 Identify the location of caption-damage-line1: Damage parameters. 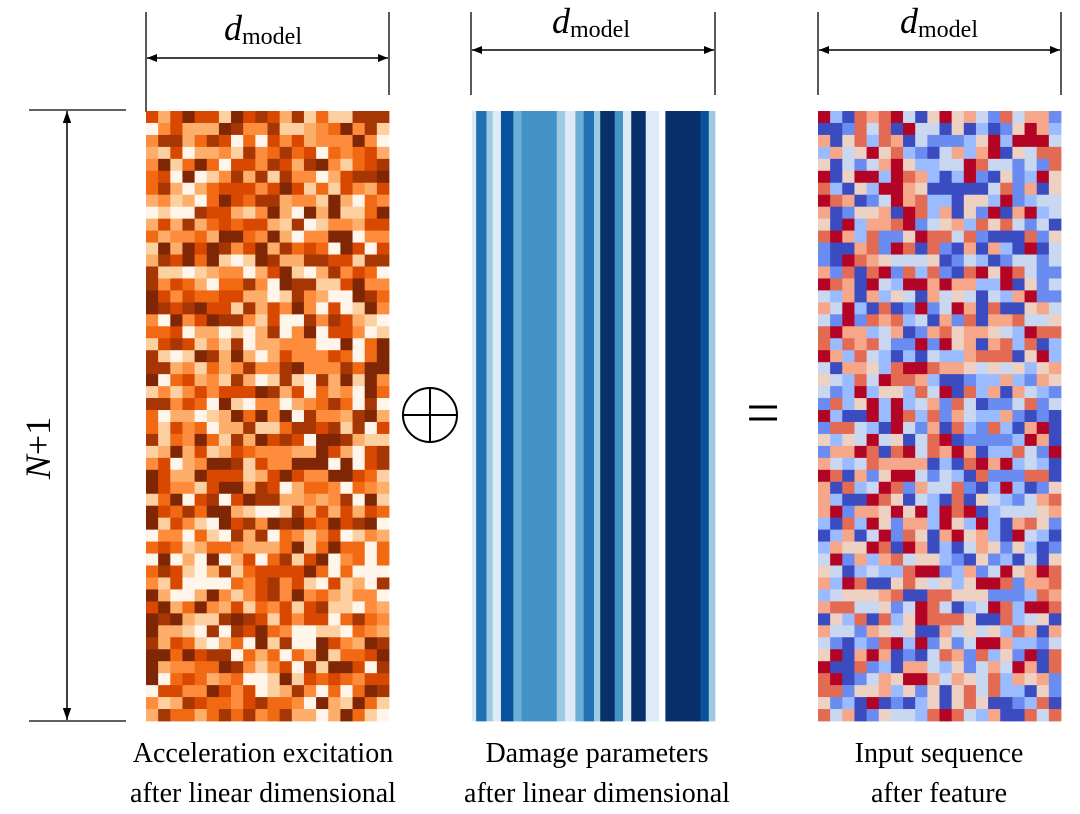
(597, 753).